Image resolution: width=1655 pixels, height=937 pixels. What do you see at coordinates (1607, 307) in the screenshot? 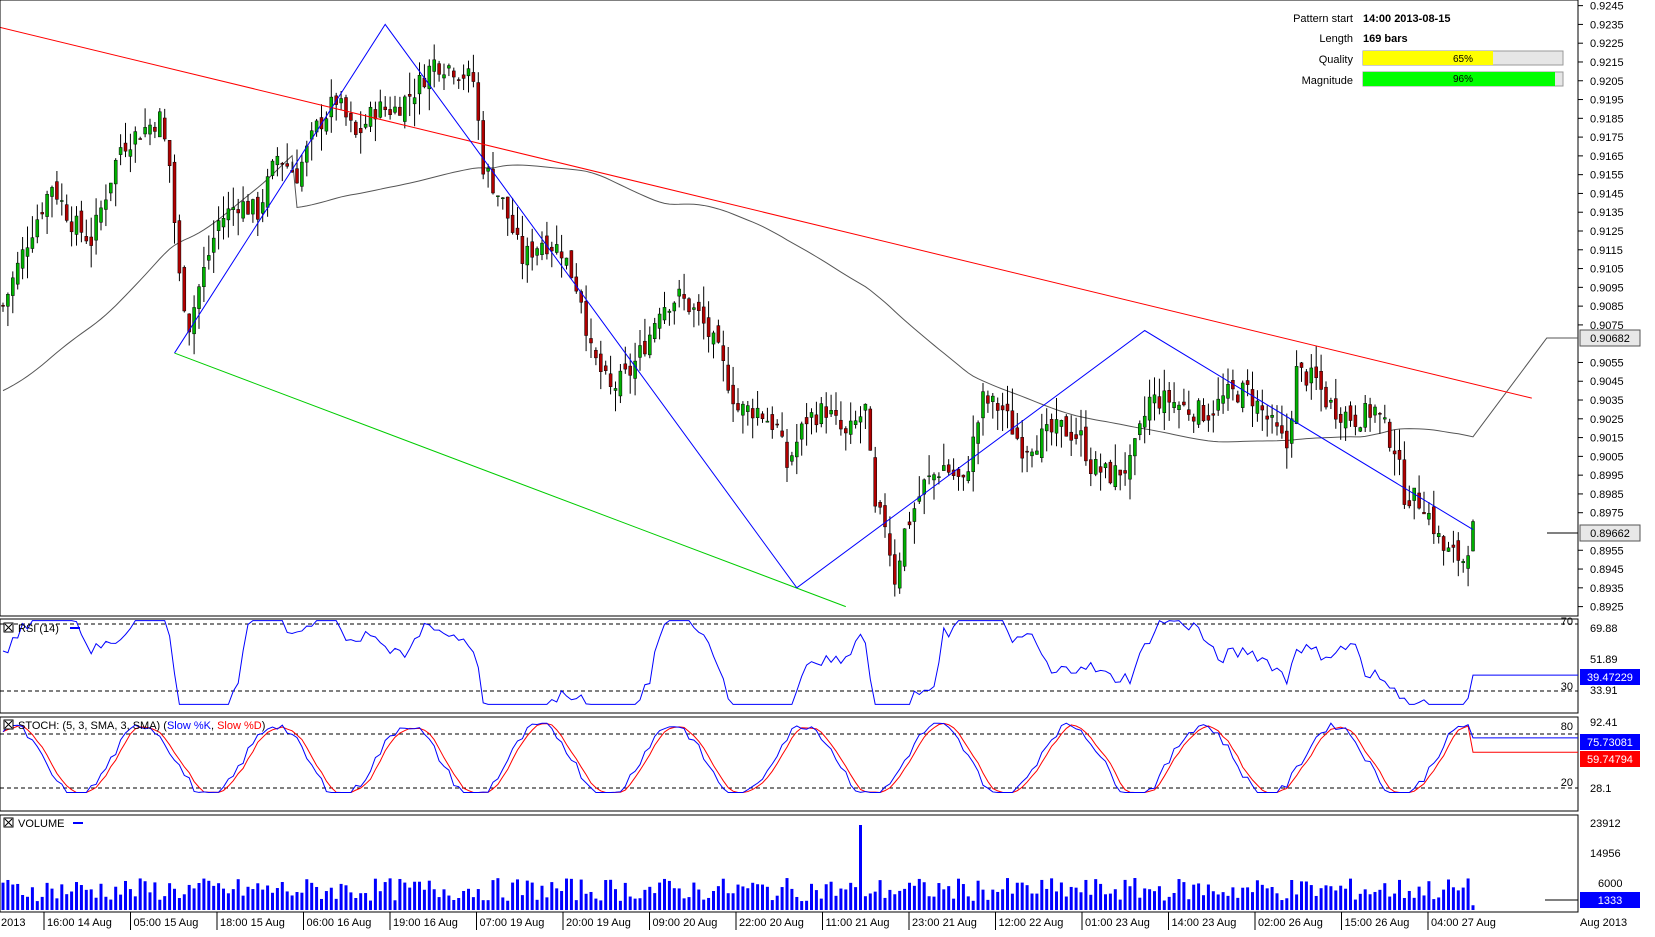
I see `price-tick-label: 0.9085` at bounding box center [1607, 307].